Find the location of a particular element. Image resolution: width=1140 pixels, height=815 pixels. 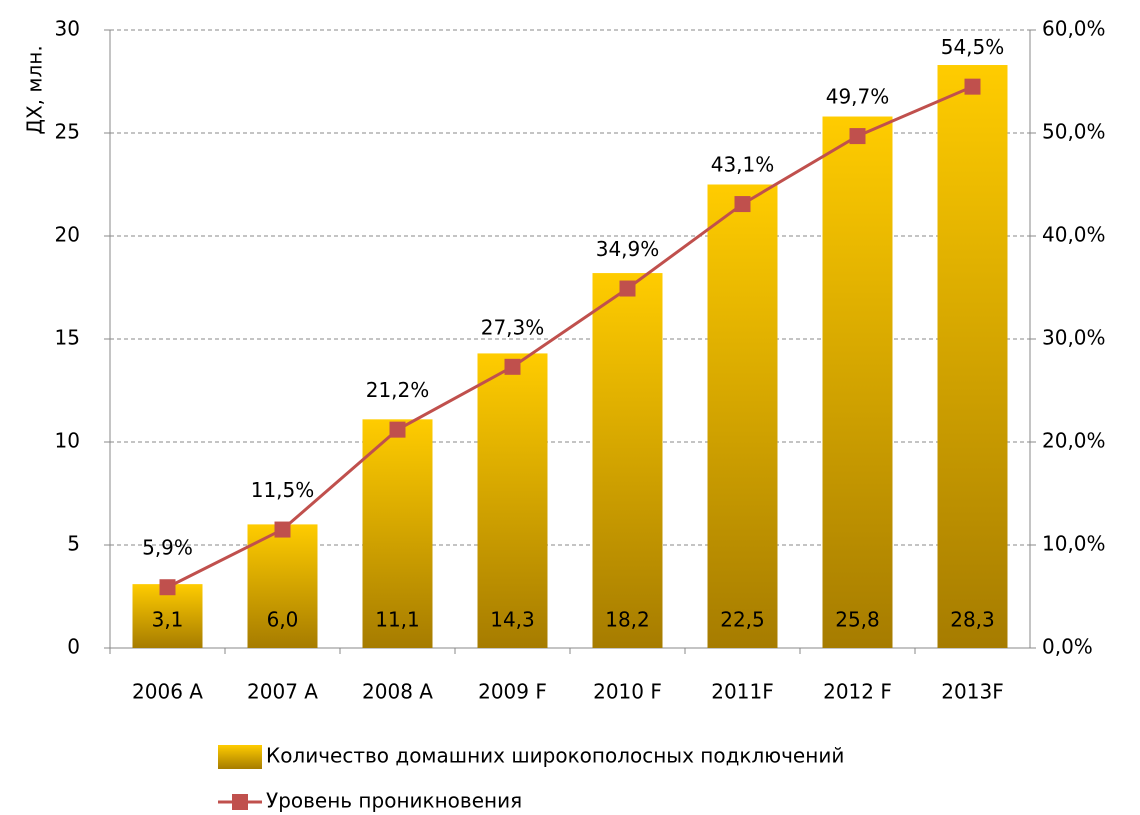

x-tick-label: 2010 F is located at coordinates (627, 692).